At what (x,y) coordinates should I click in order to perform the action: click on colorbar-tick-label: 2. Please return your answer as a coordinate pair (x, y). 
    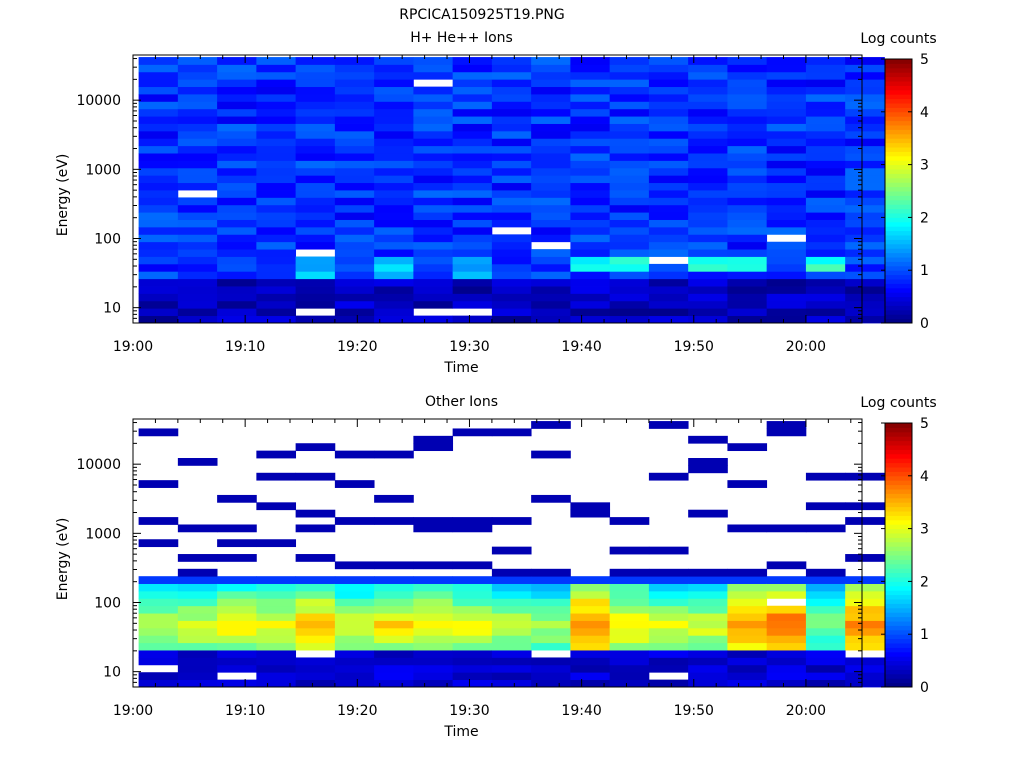
    Looking at the image, I should click on (924, 218).